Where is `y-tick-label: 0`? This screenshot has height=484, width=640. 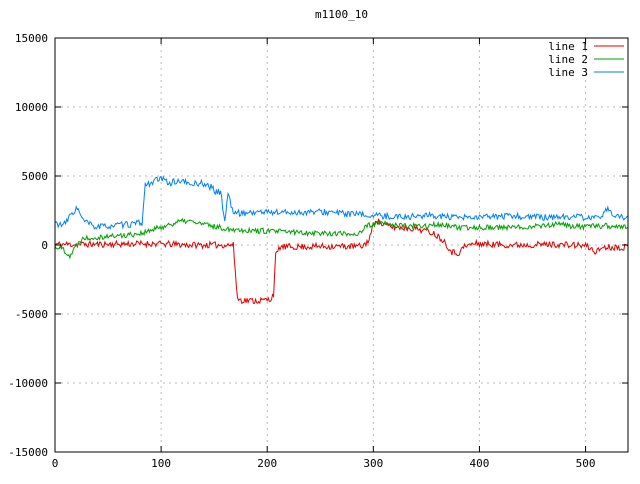
y-tick-label: 0 is located at coordinates (44, 245).